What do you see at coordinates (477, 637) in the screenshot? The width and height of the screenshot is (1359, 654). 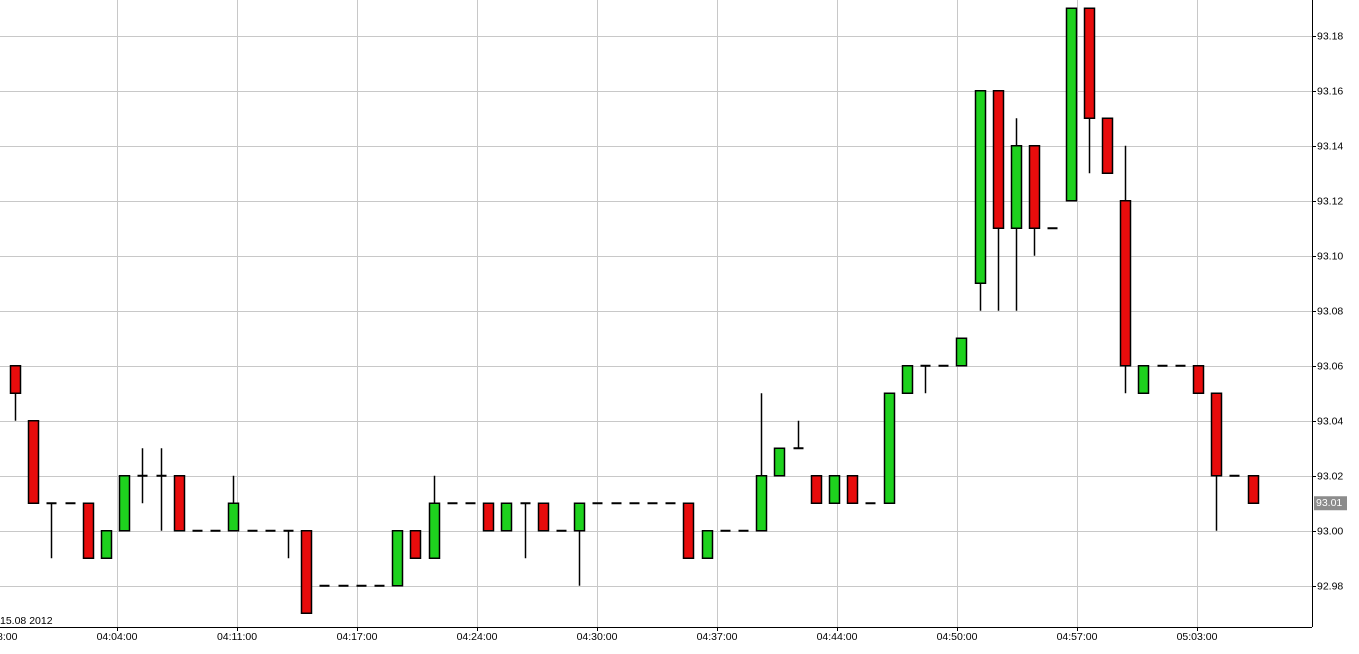 I see `x-tick-label: 04:24:00` at bounding box center [477, 637].